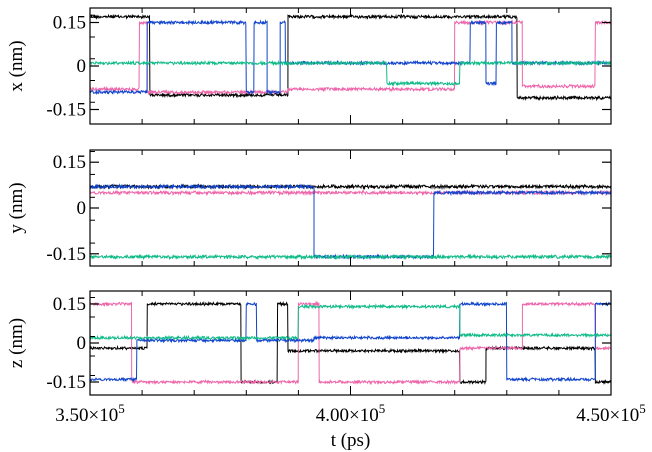 Image resolution: width=652 pixels, height=452 pixels. I want to click on x-tick-label: 4.50×10⁵, so click(610, 413).